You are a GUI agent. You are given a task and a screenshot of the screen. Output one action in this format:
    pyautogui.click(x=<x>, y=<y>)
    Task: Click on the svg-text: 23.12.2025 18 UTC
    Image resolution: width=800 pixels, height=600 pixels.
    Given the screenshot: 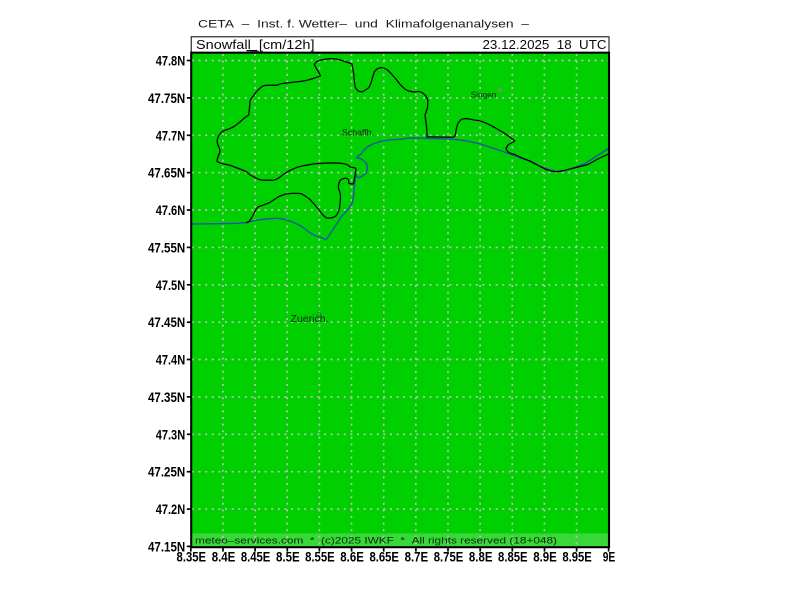 What is the action you would take?
    pyautogui.click(x=545, y=45)
    